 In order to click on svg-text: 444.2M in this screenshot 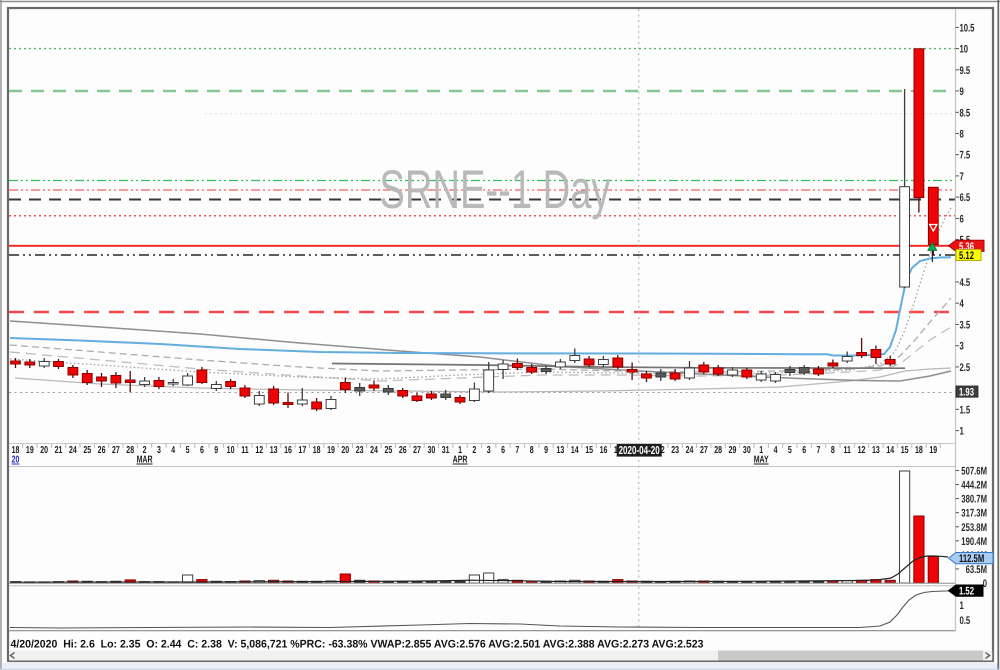, I will do `click(974, 486)`.